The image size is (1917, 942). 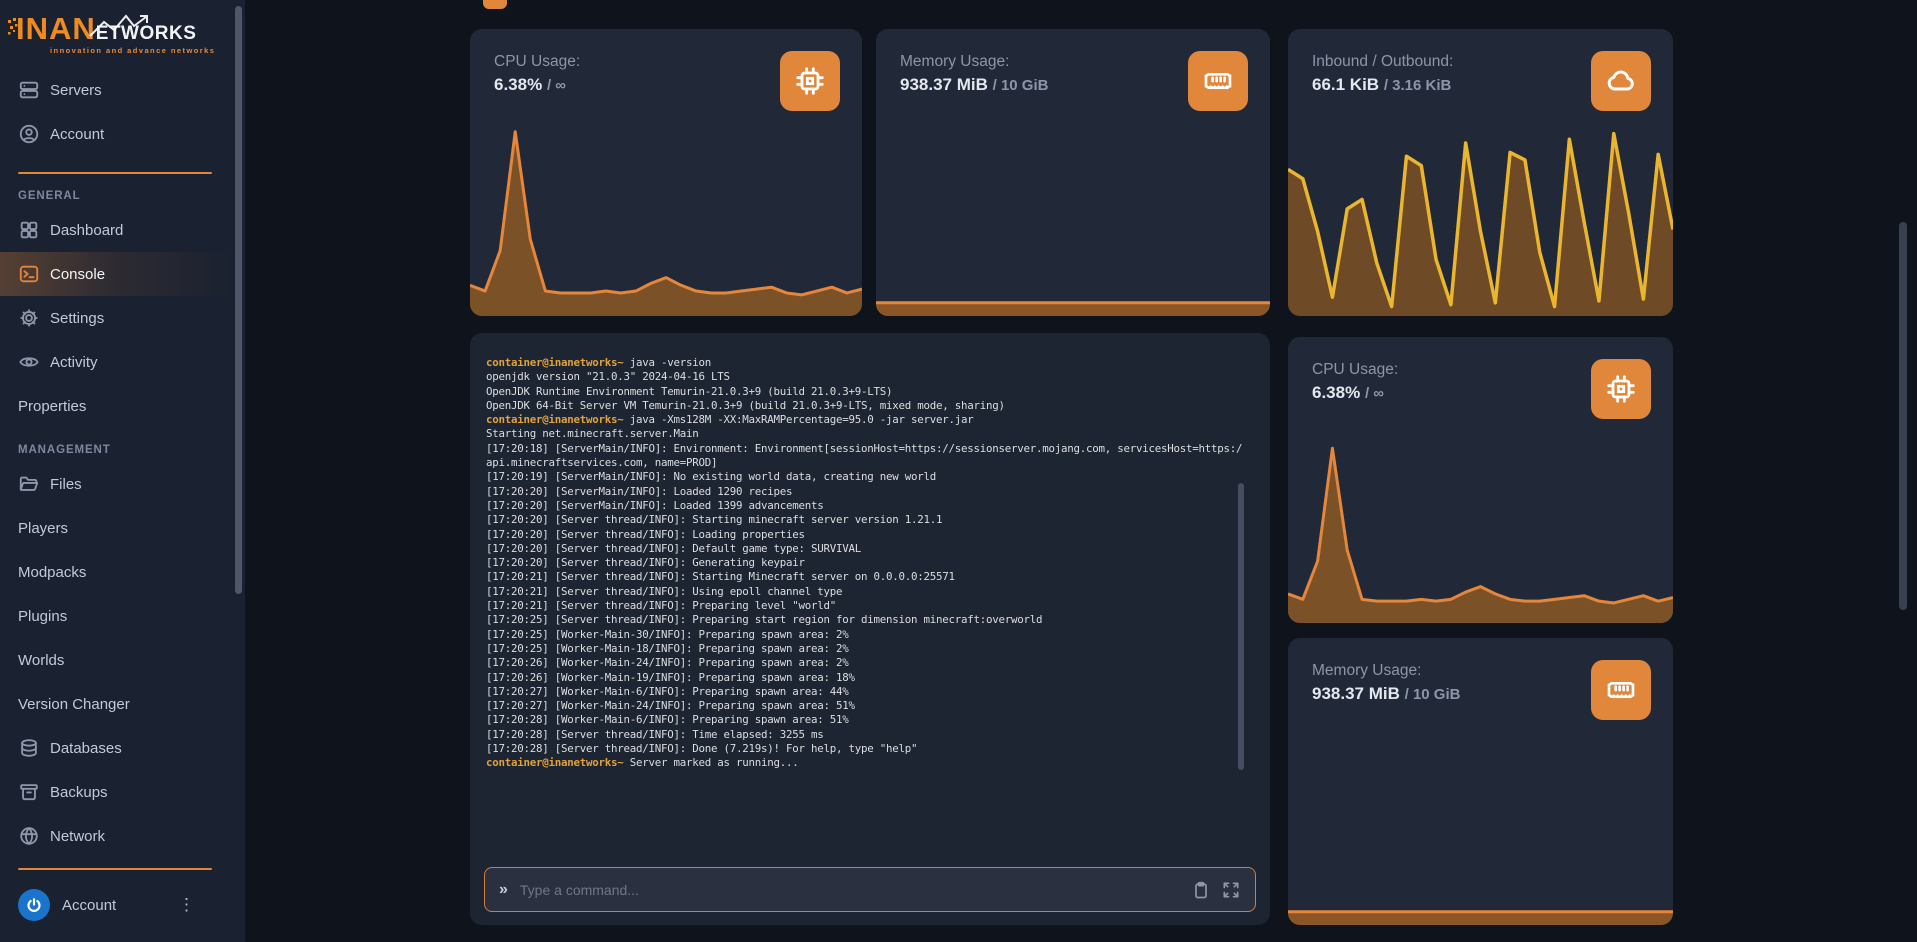 I want to click on account-footer: Account ⋮, so click(x=122, y=905).